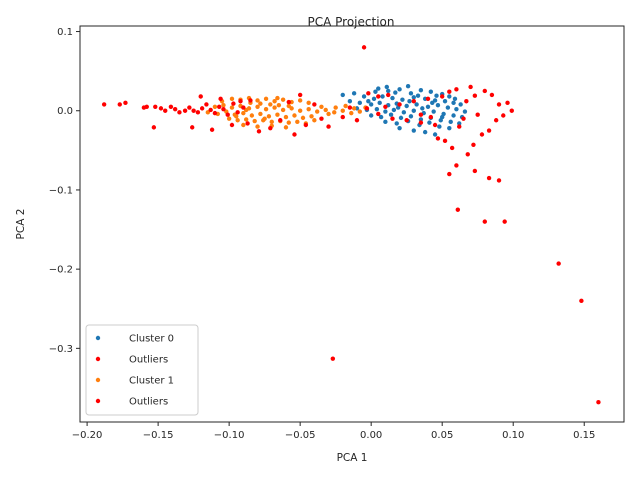 This screenshot has height=480, width=640. I want to click on legend-label: Cluster 0, so click(151, 339).